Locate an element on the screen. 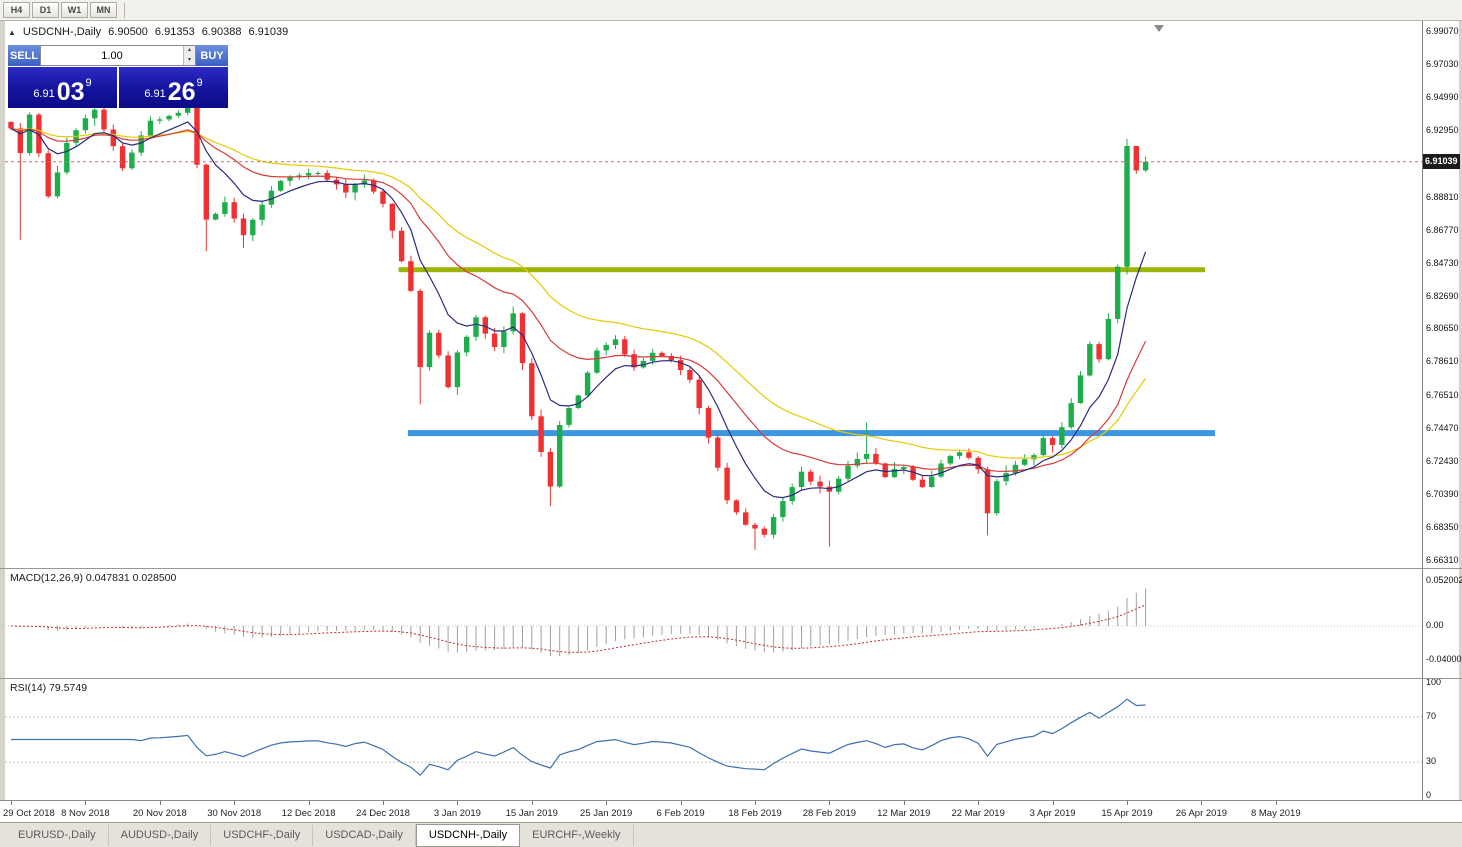 The width and height of the screenshot is (1462, 847). buy-price-big-digits: 26 is located at coordinates (181, 92).